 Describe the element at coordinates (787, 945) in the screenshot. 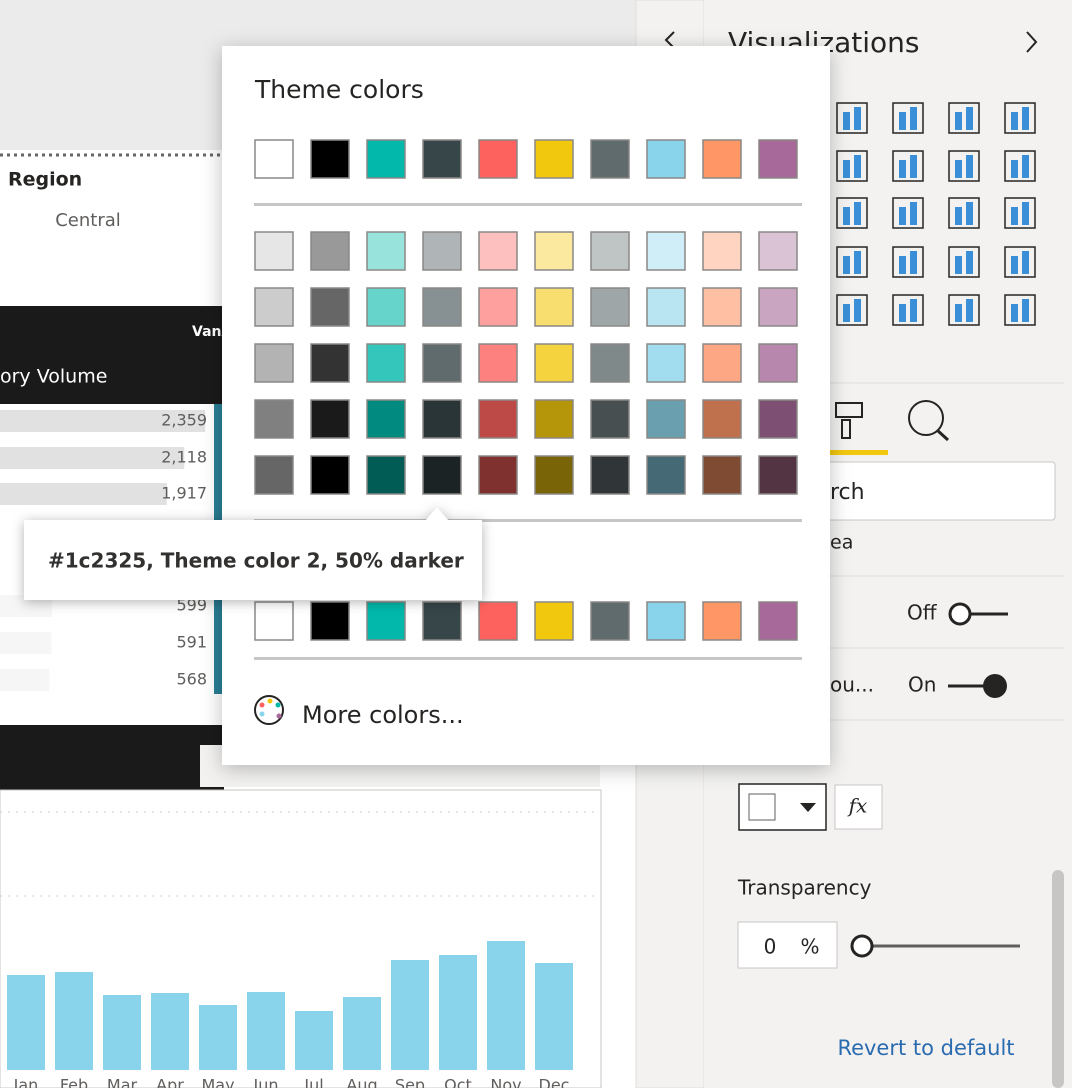

I see `transparency-input` at that location.